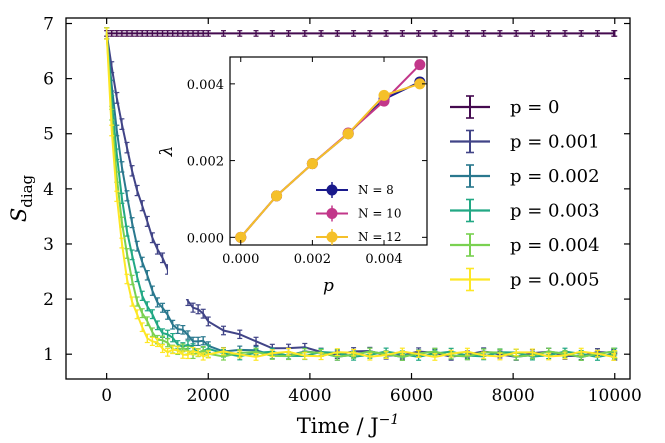 The width and height of the screenshot is (665, 443). I want to click on x-tick-label: 6000, so click(411, 396).